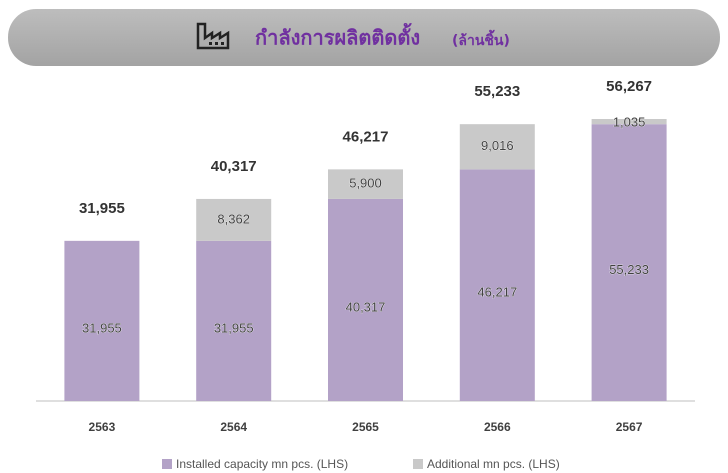 The height and width of the screenshot is (473, 728). I want to click on x-tick-label: 2564, so click(233, 427).